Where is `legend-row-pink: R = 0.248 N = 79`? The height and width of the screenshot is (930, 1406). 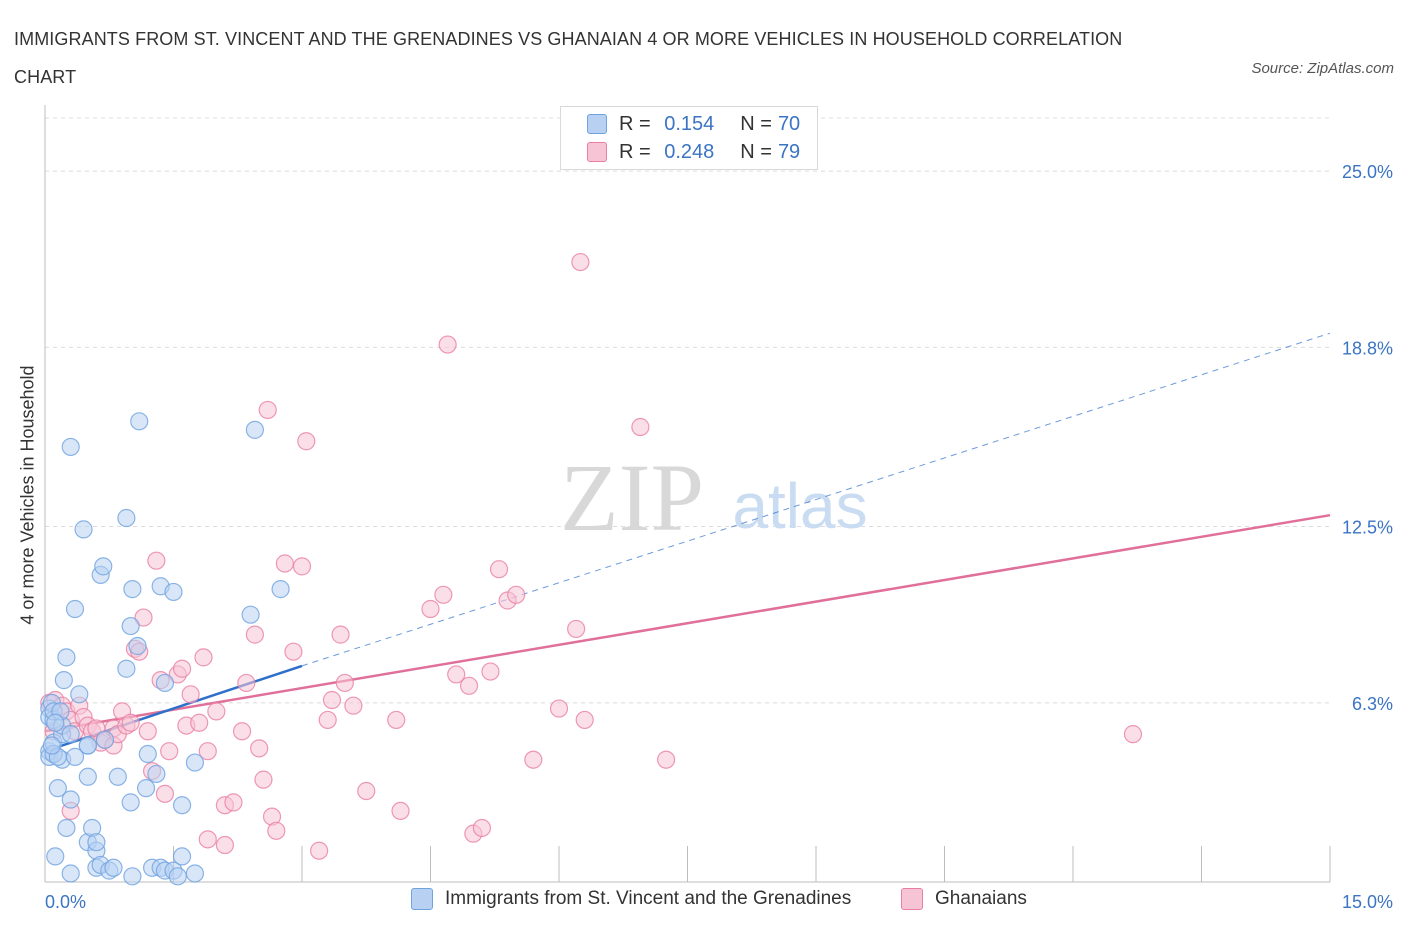 legend-row-pink: R = 0.248 N = 79 is located at coordinates (693, 152).